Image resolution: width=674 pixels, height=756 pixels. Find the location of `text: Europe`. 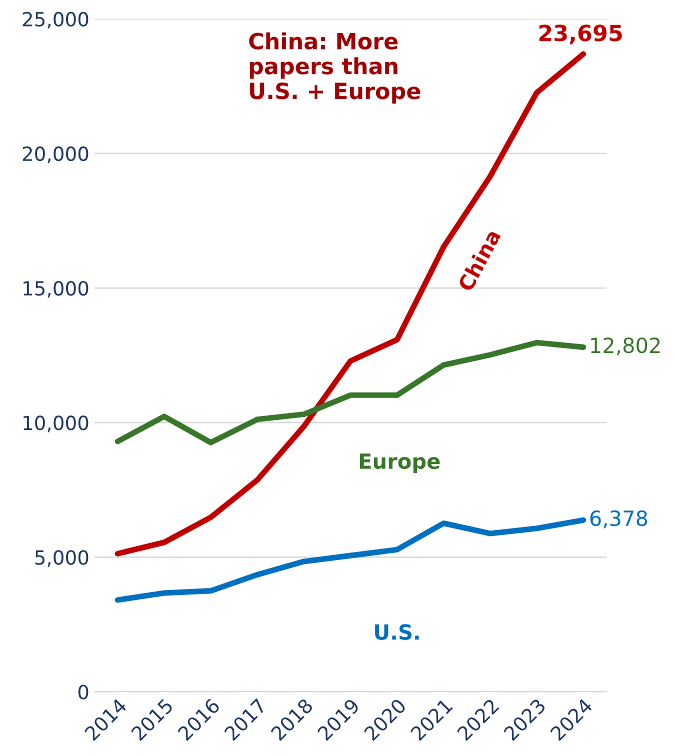

text: Europe is located at coordinates (400, 464).